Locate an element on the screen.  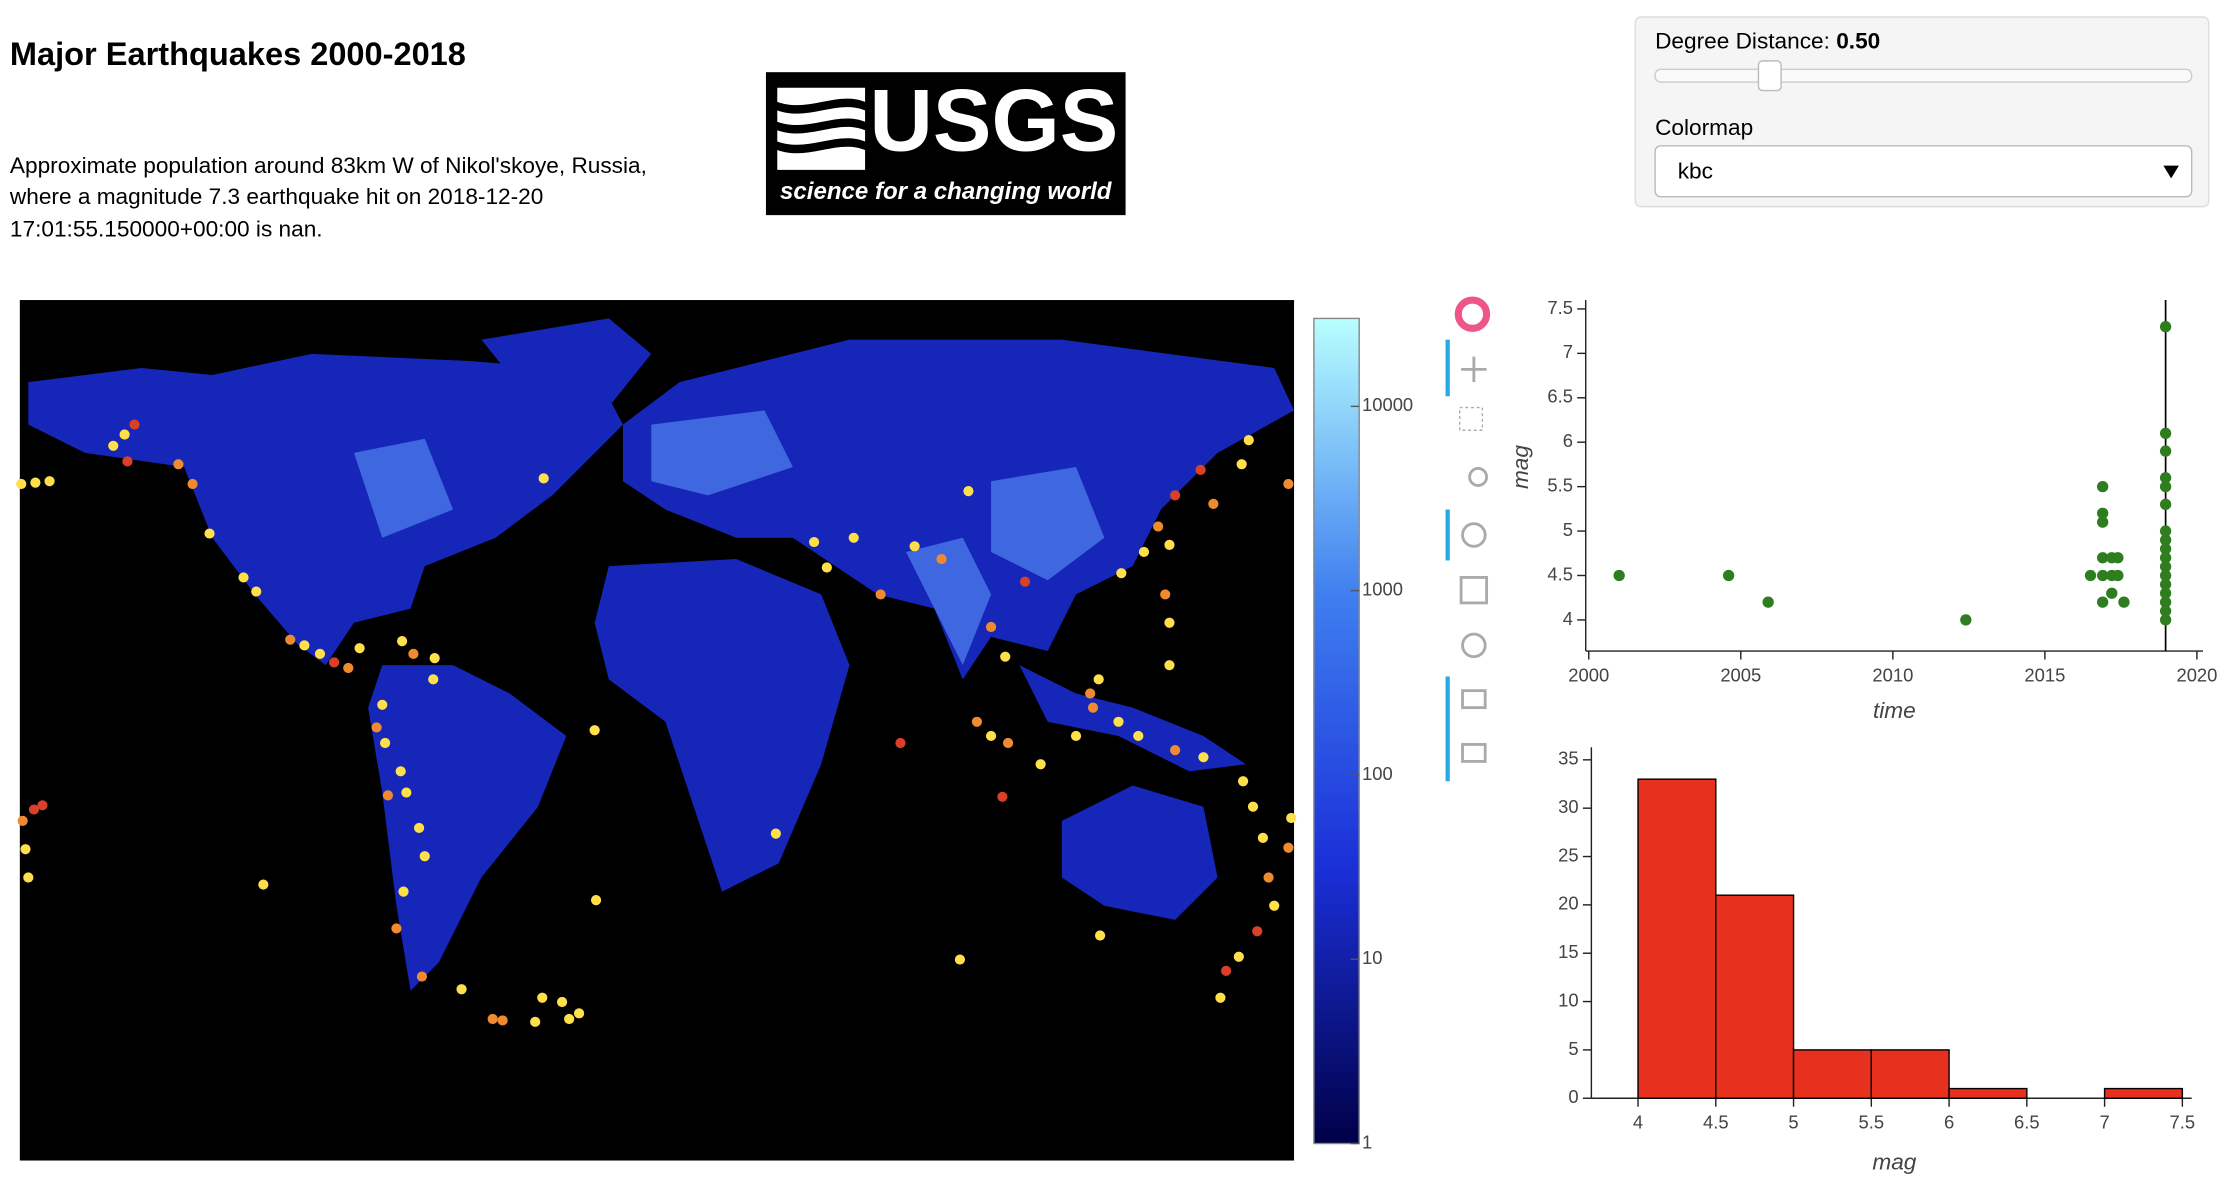
y-tick-label: 4.5 is located at coordinates (1560, 573).